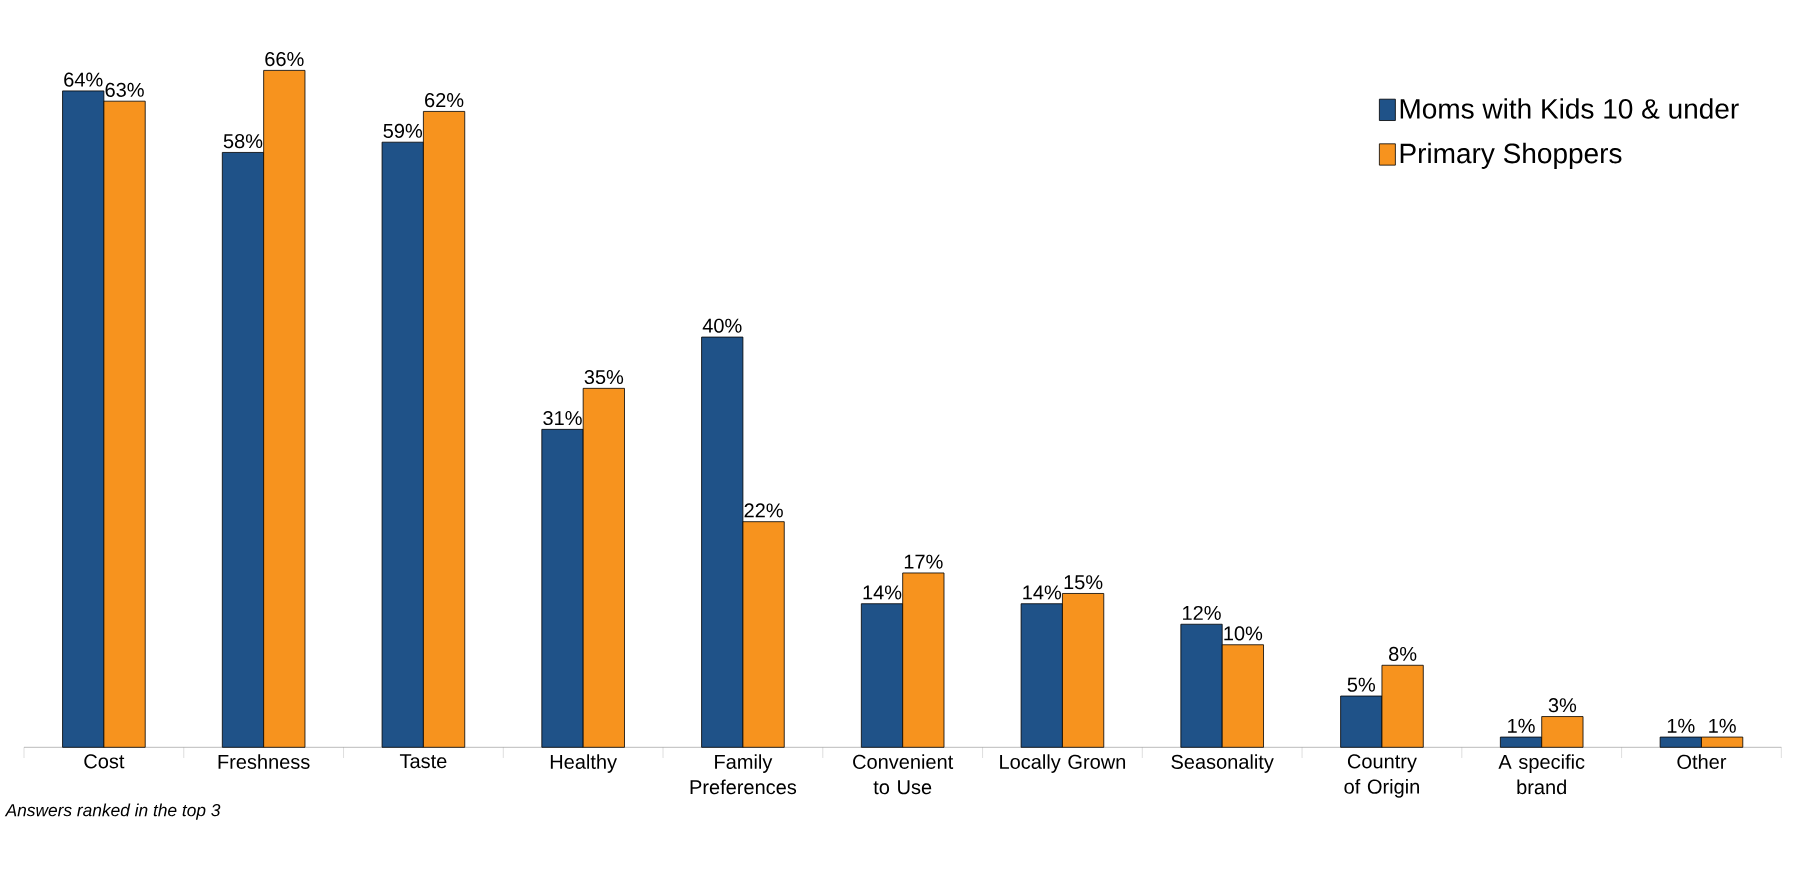 This screenshot has width=1806, height=870. I want to click on x-tick-label: Seasonality, so click(1222, 763).